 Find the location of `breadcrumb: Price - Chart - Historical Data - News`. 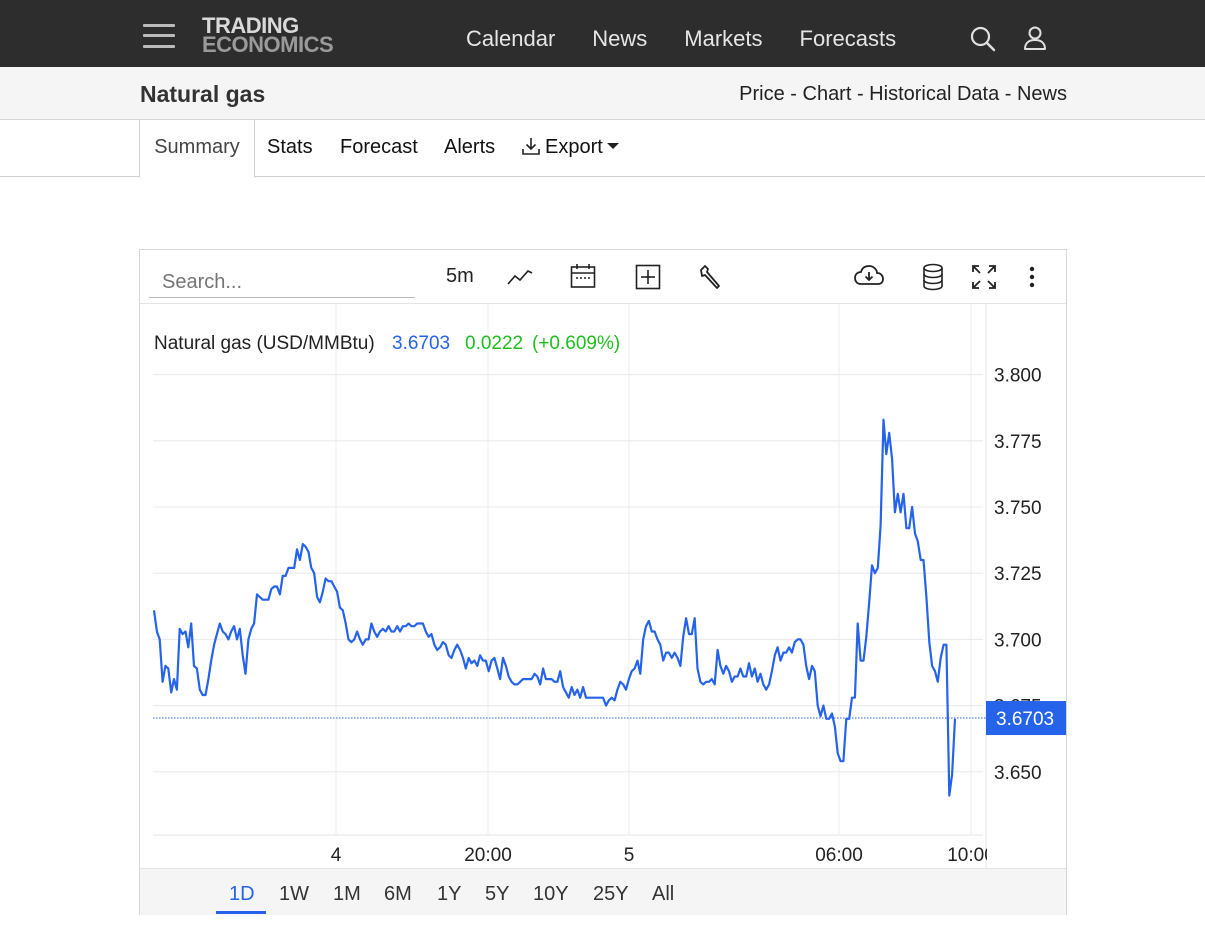

breadcrumb: Price - Chart - Historical Data - News is located at coordinates (903, 94).